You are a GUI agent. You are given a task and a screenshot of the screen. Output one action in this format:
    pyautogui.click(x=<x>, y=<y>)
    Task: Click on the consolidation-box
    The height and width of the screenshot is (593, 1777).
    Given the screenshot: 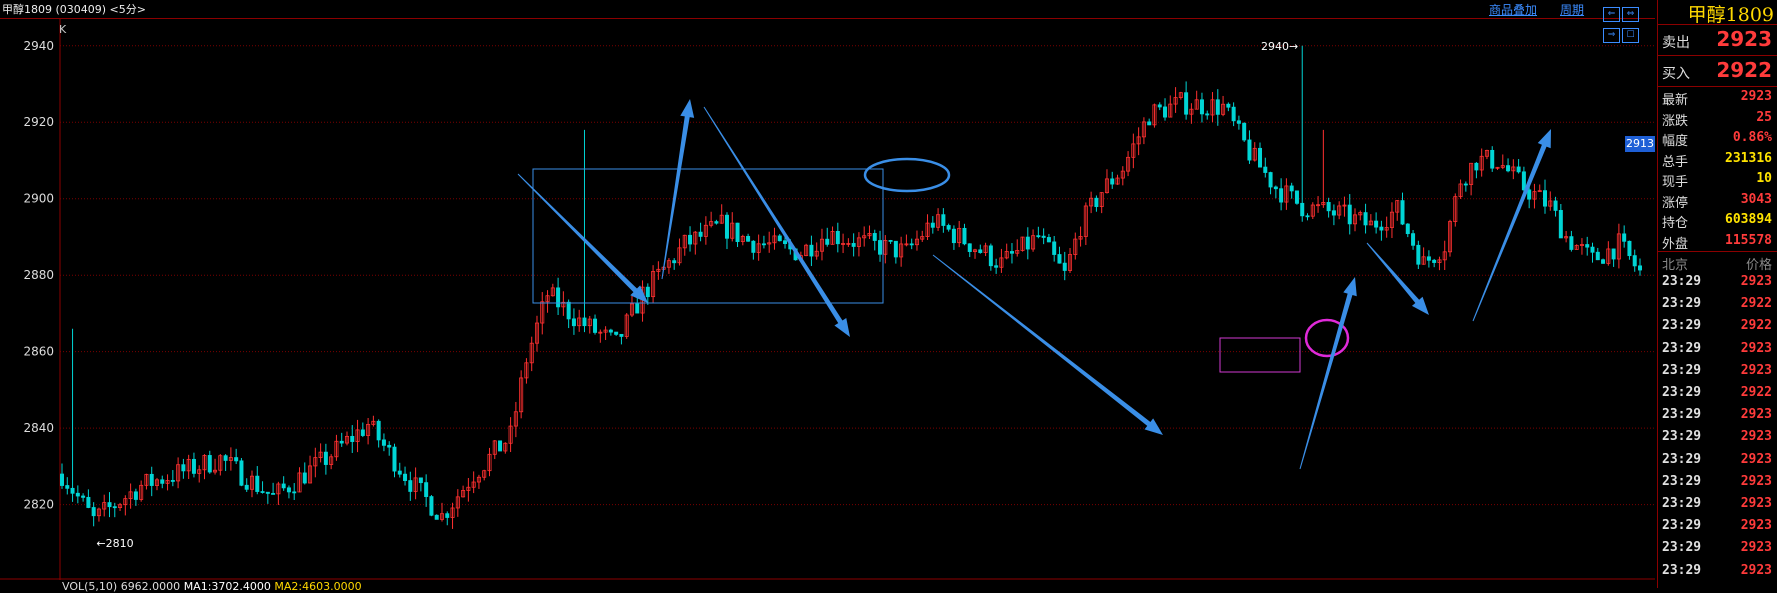 What is the action you would take?
    pyautogui.click(x=708, y=236)
    